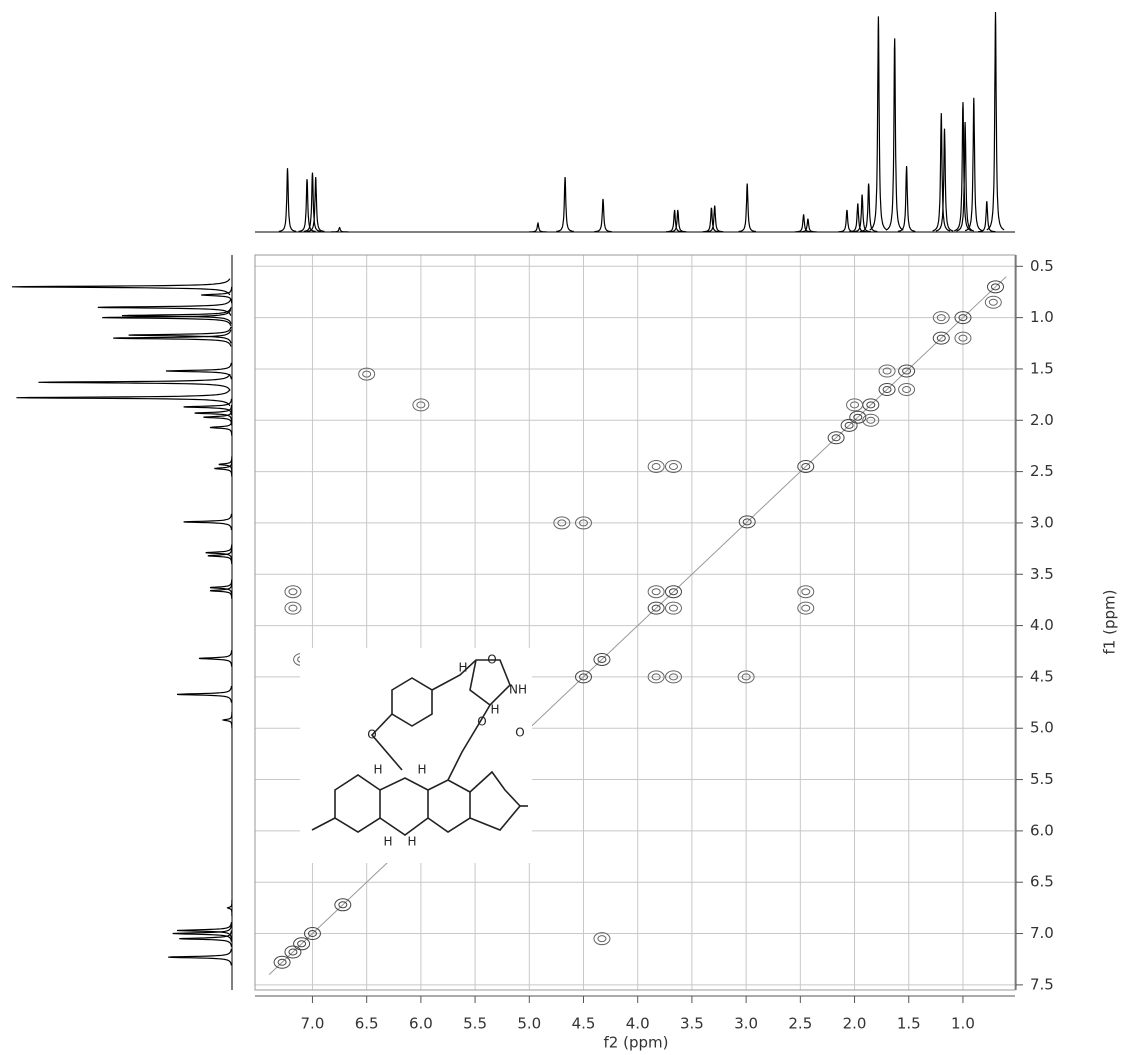 The width and height of the screenshot is (1124, 1055). Describe the element at coordinates (313, 1024) in the screenshot. I see `x-tick-label: 7.0` at that location.